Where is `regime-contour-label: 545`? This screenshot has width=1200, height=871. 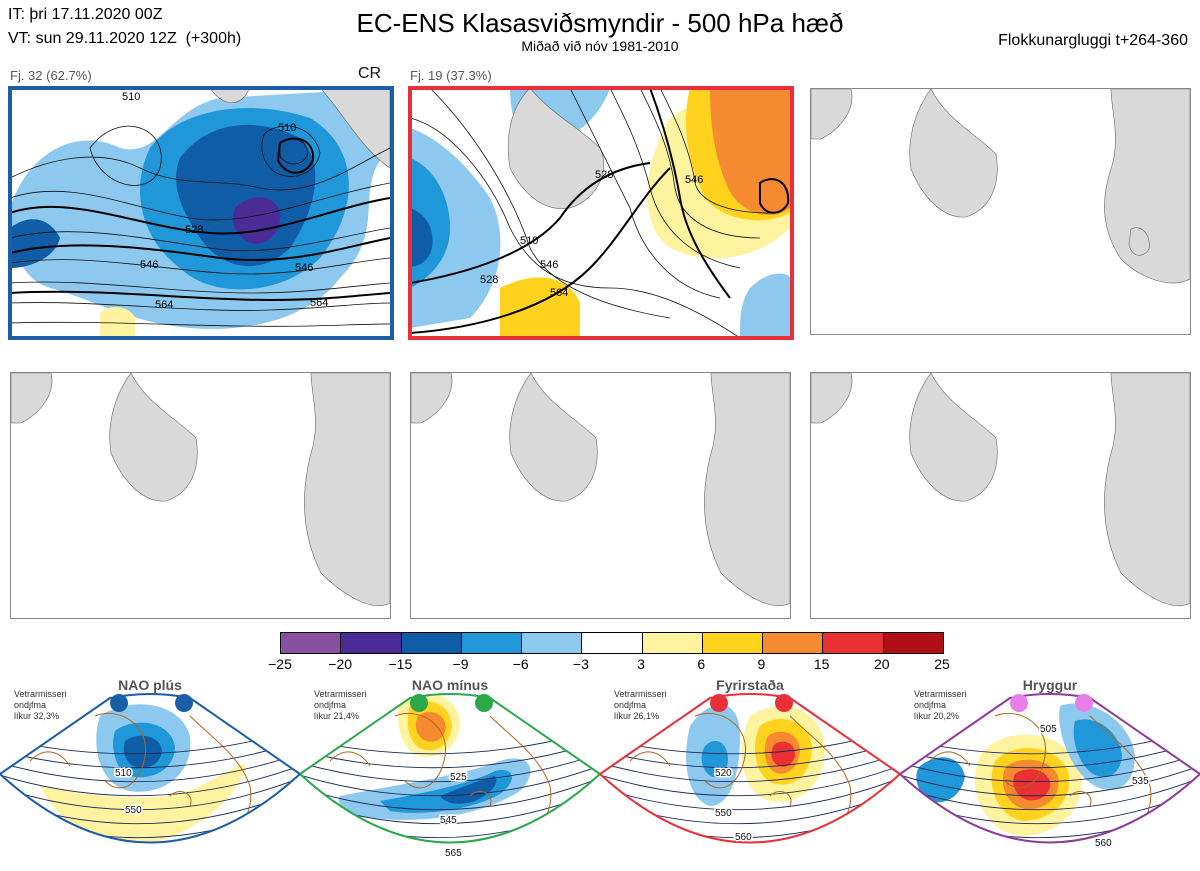 regime-contour-label: 545 is located at coordinates (448, 820).